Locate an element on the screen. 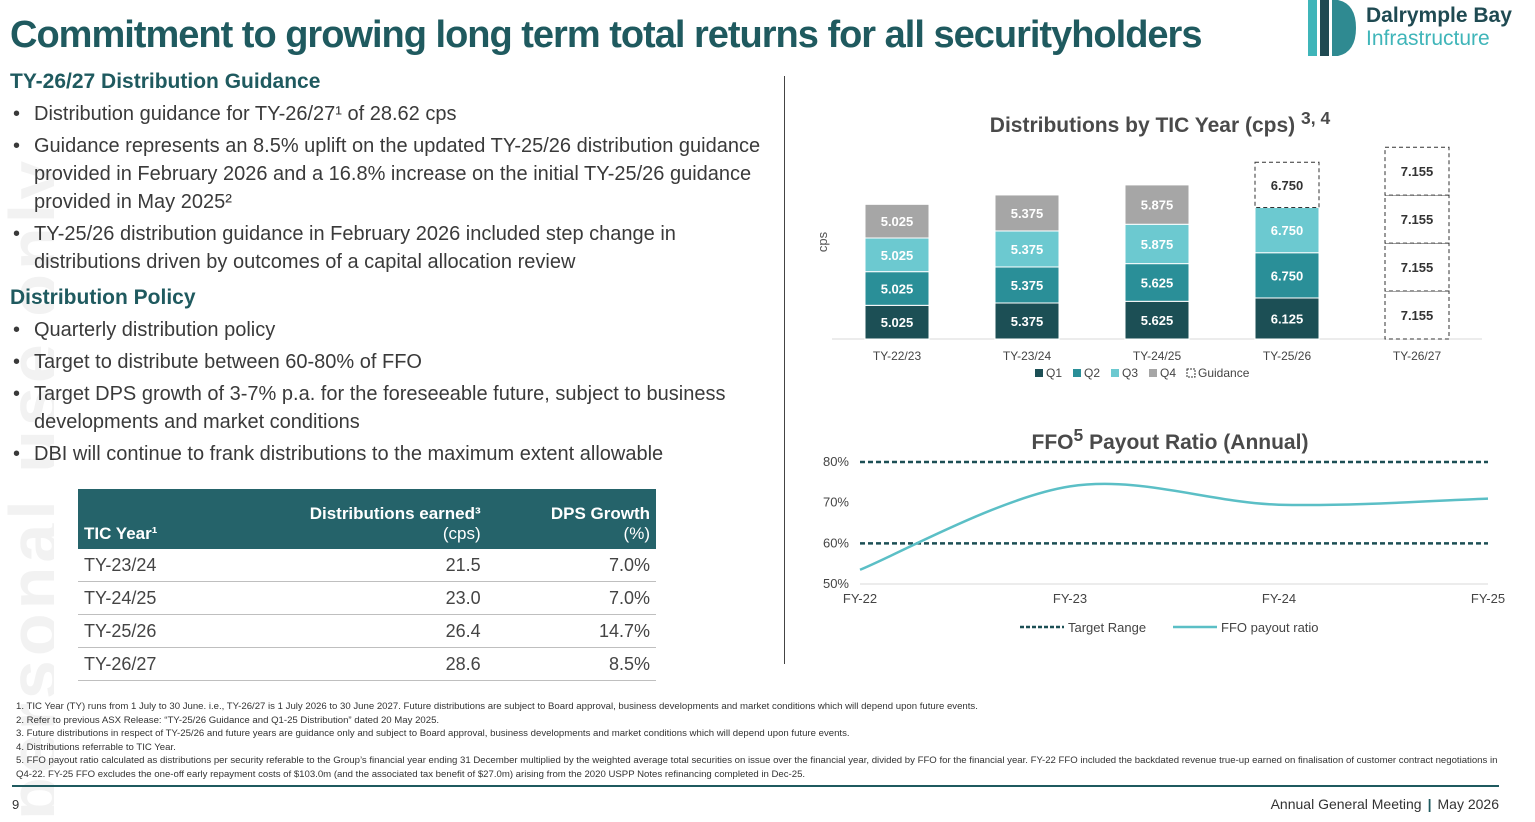 This screenshot has height=822, width=1535. cell-dist: 26.4 is located at coordinates (347, 631).